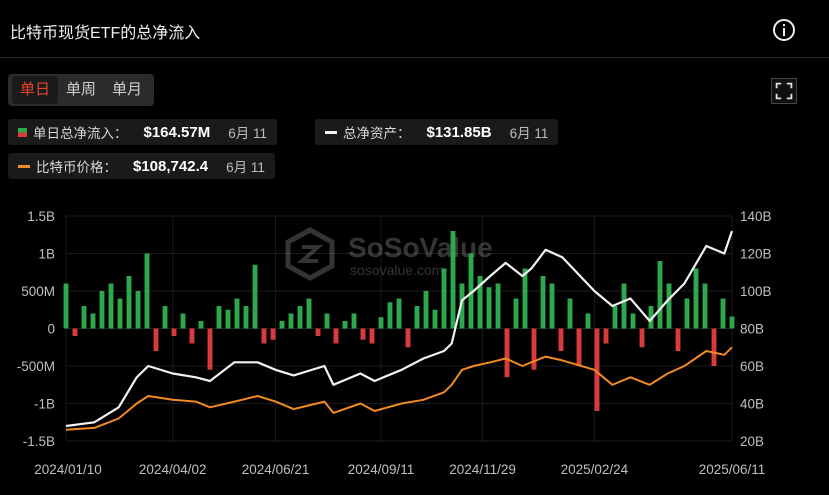 The width and height of the screenshot is (829, 495). I want to click on right-tick-label: 80B, so click(752, 329).